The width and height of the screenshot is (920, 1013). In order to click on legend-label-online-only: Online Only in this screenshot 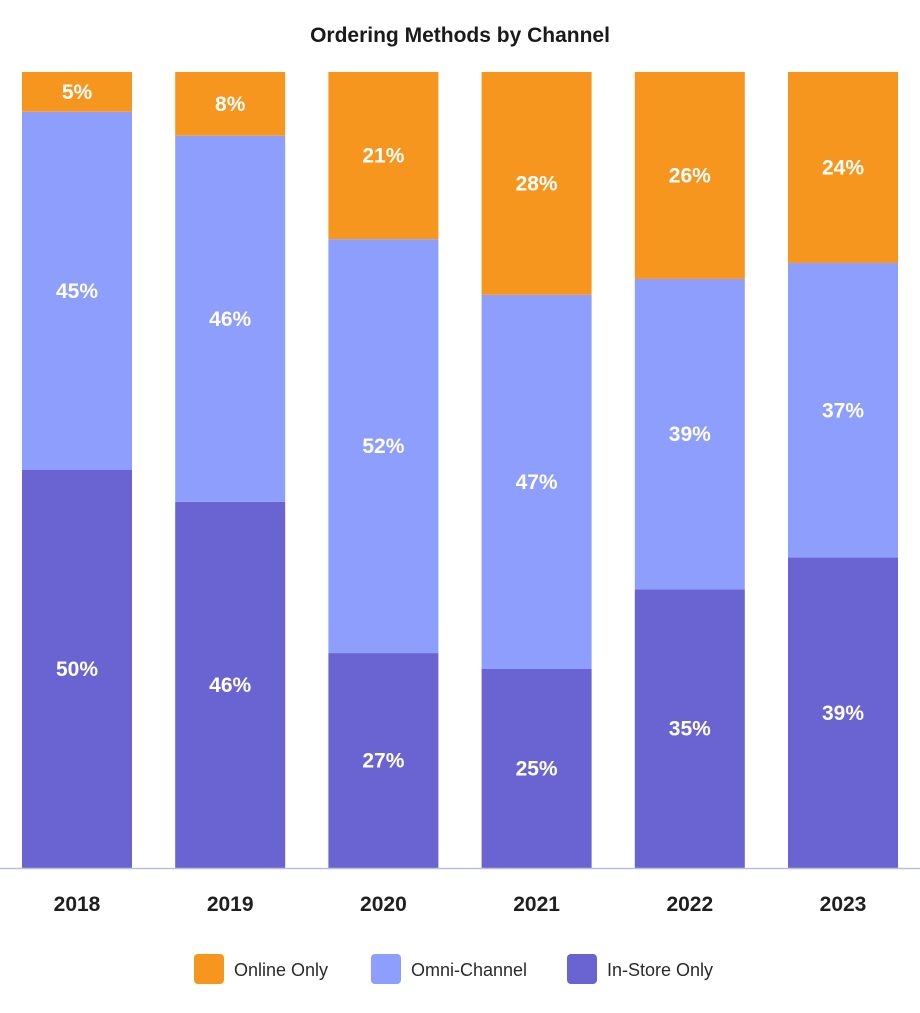, I will do `click(281, 970)`.